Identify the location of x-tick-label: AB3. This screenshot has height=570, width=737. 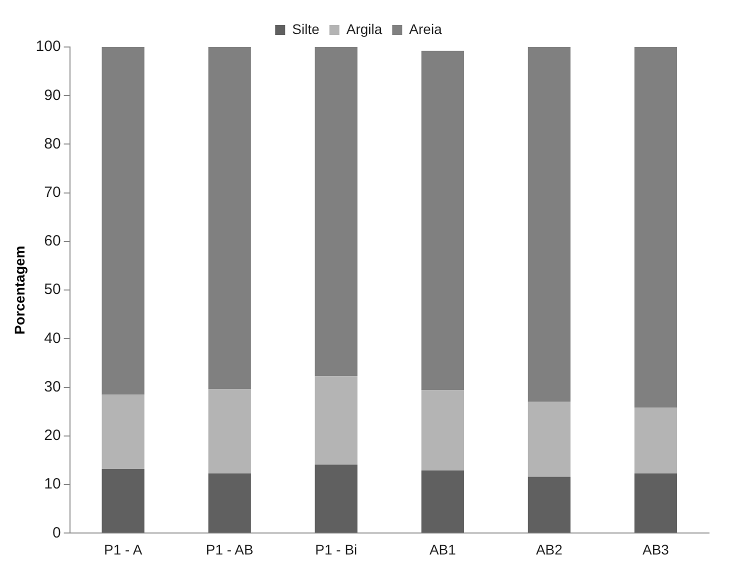
(656, 549).